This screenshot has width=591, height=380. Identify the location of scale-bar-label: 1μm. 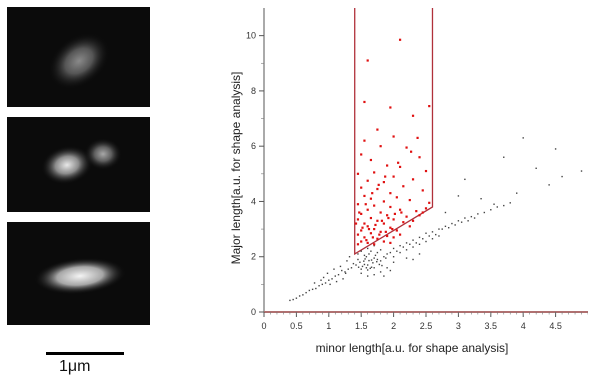
(75, 366).